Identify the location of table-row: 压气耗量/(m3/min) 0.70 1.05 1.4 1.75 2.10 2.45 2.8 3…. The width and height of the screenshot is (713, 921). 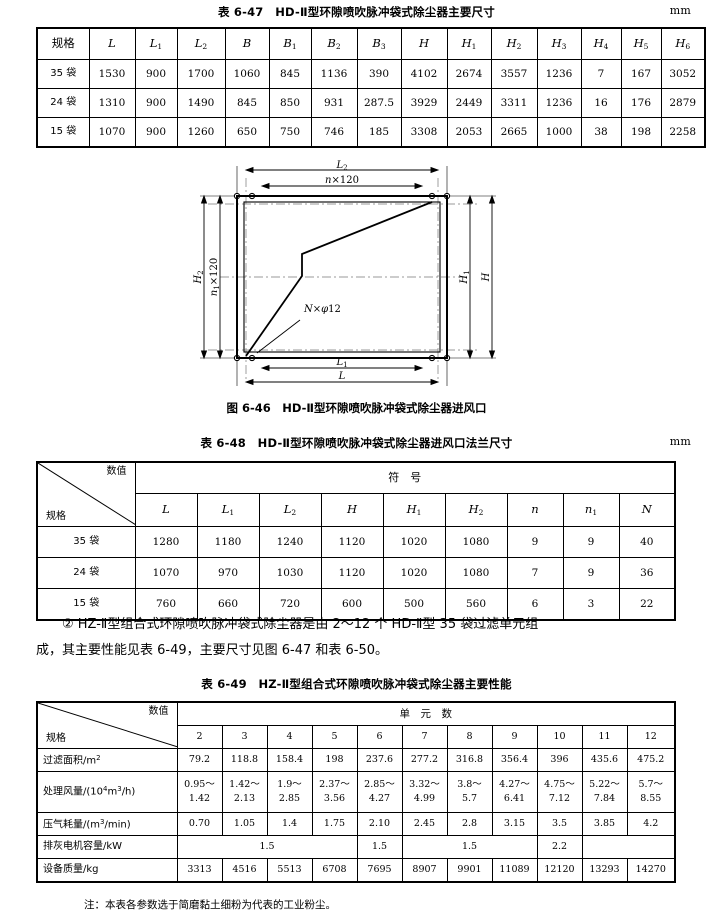
(356, 824).